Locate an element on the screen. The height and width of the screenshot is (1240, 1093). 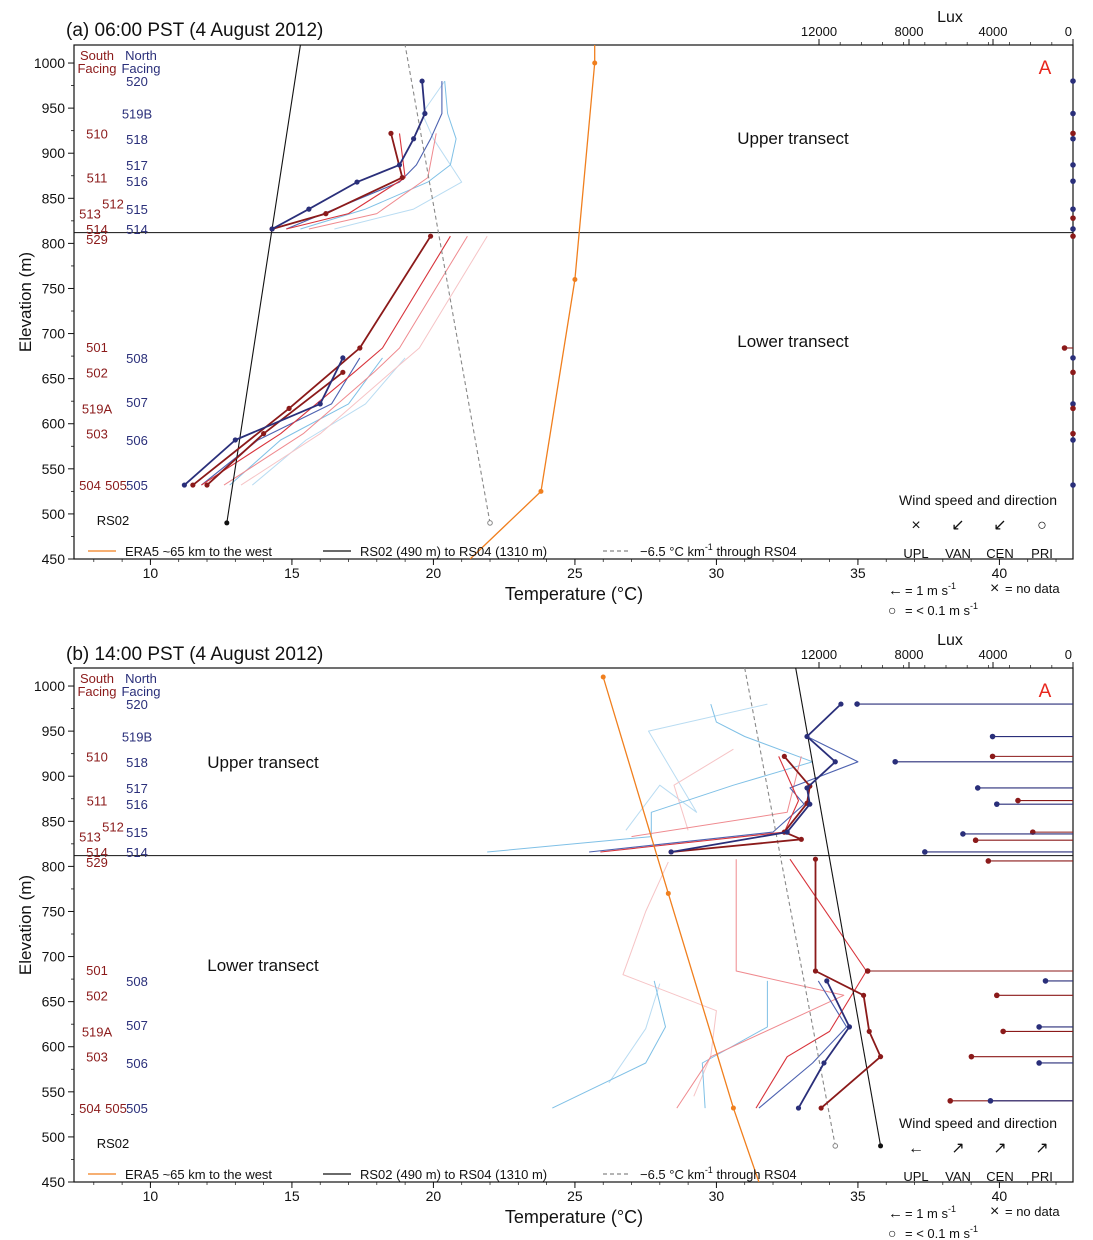
calm-icon: ○ is located at coordinates (892, 610).